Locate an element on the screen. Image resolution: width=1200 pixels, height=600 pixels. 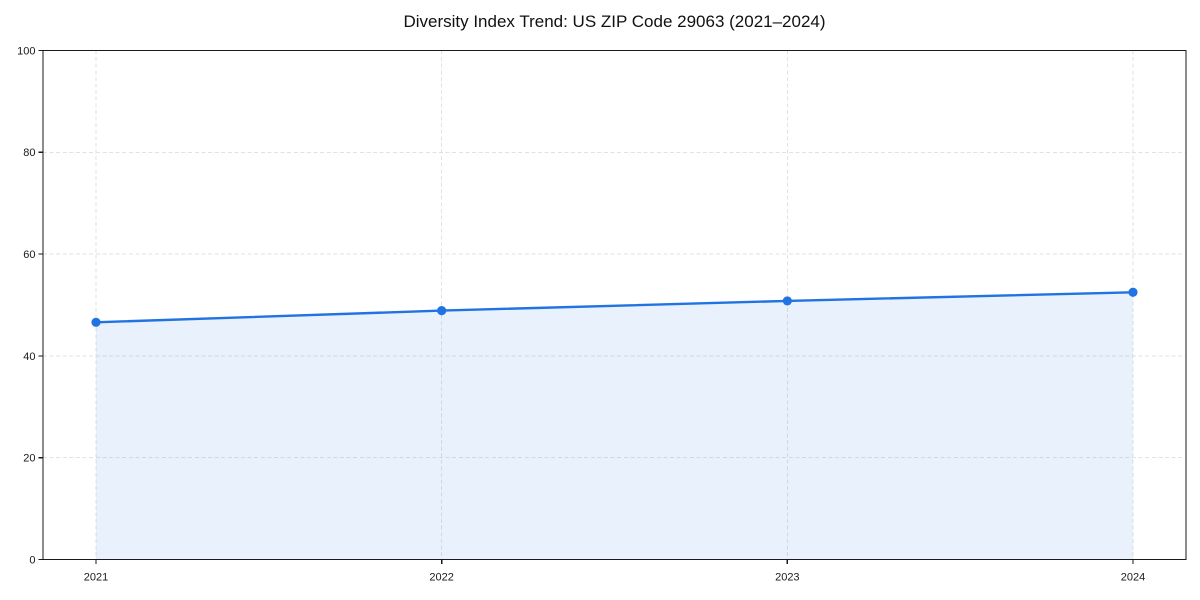
y-tick-label: 20 is located at coordinates (29, 459).